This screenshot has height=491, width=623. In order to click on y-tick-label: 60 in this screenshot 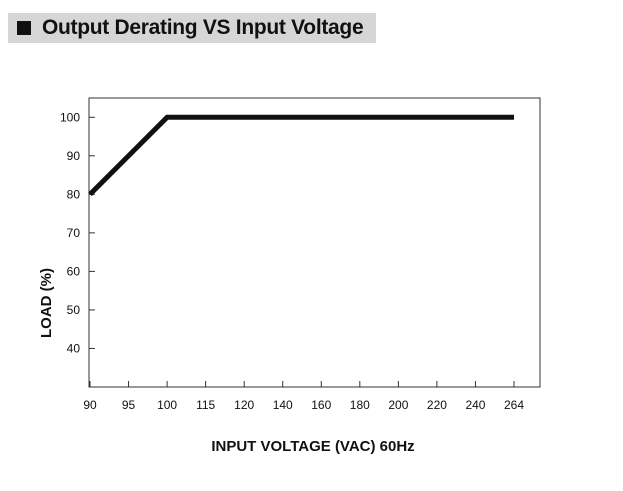, I will do `click(74, 271)`.